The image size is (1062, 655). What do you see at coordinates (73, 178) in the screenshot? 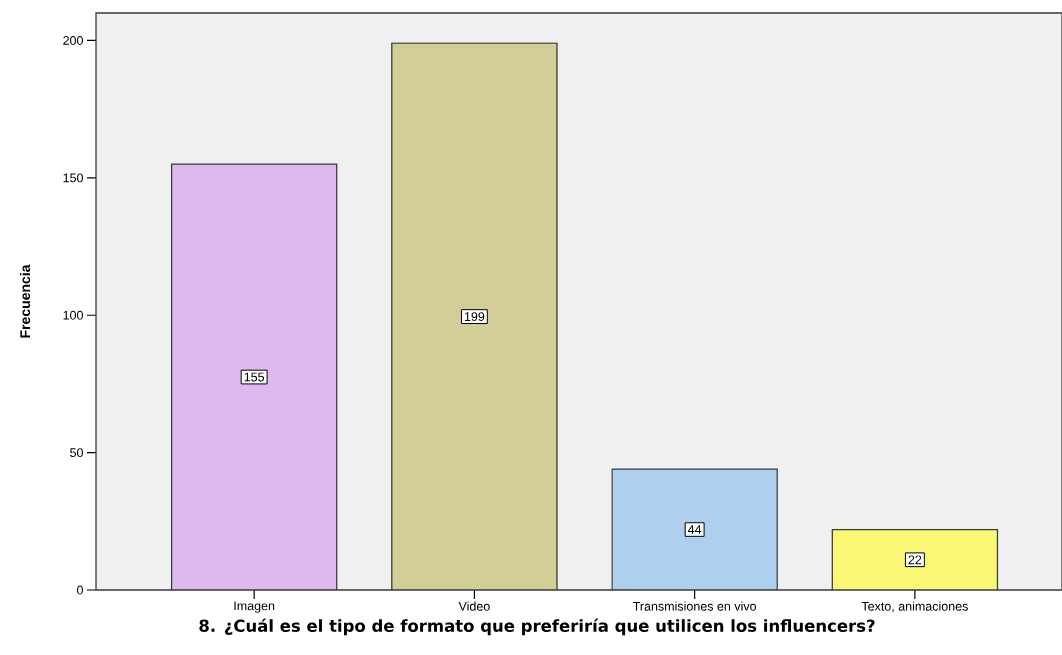
I see `y-tick-label: 150` at bounding box center [73, 178].